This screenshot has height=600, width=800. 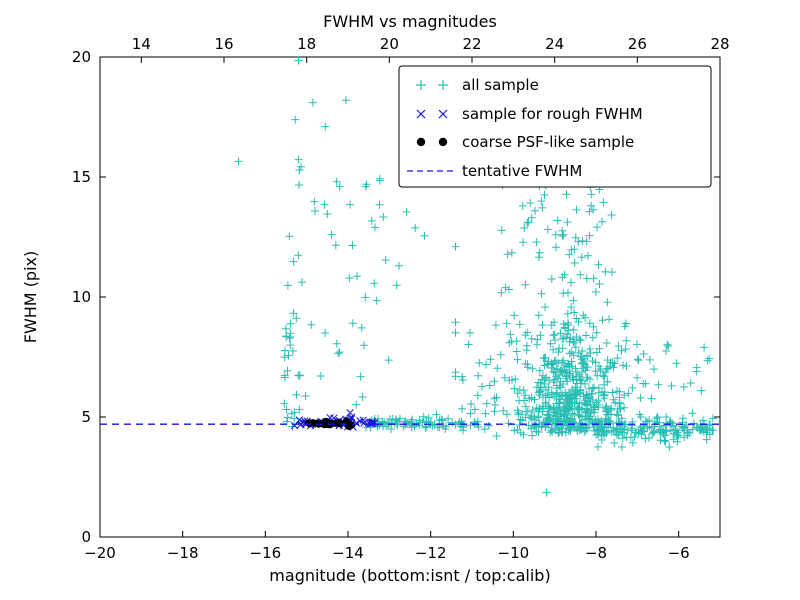 What do you see at coordinates (554, 44) in the screenshot?
I see `x-tick-top-label: 24` at bounding box center [554, 44].